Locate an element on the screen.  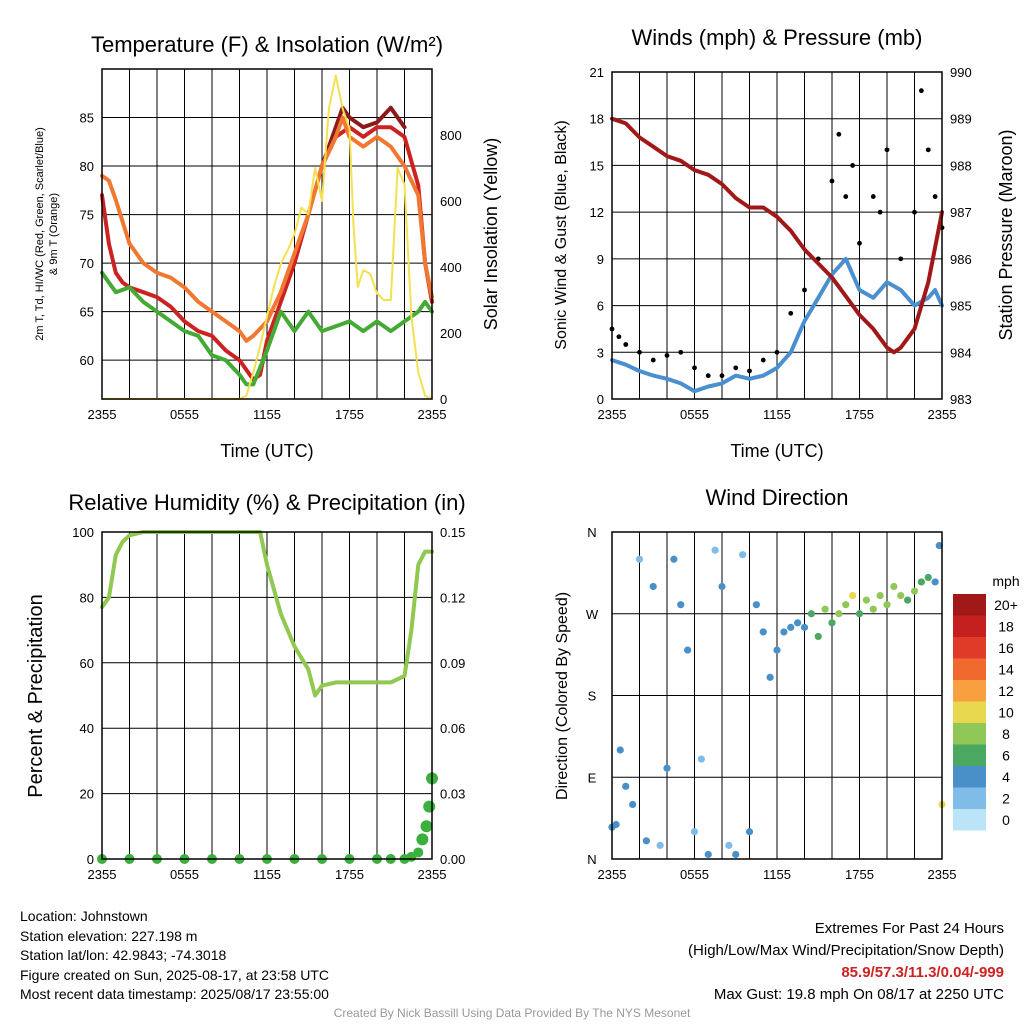
y-axis-label-line2: & 9m T (Orange) is located at coordinates (54, 234).